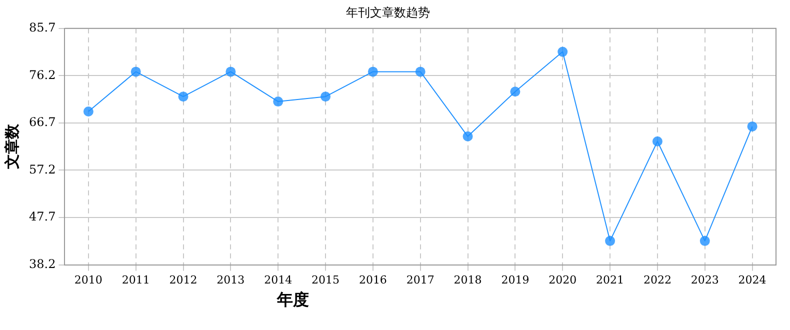 This screenshot has width=790, height=330. What do you see at coordinates (468, 279) in the screenshot?
I see `x-tick-label: 2018` at bounding box center [468, 279].